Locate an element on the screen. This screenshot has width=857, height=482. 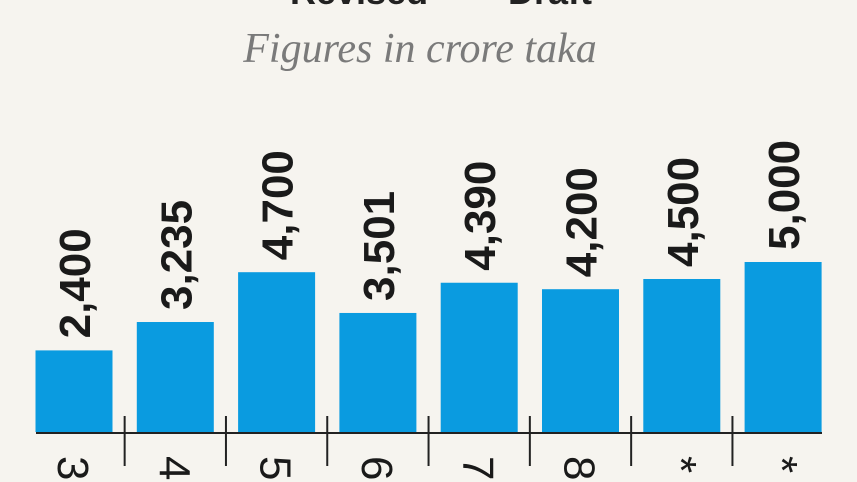
value-label: 5,000 is located at coordinates (784, 195).